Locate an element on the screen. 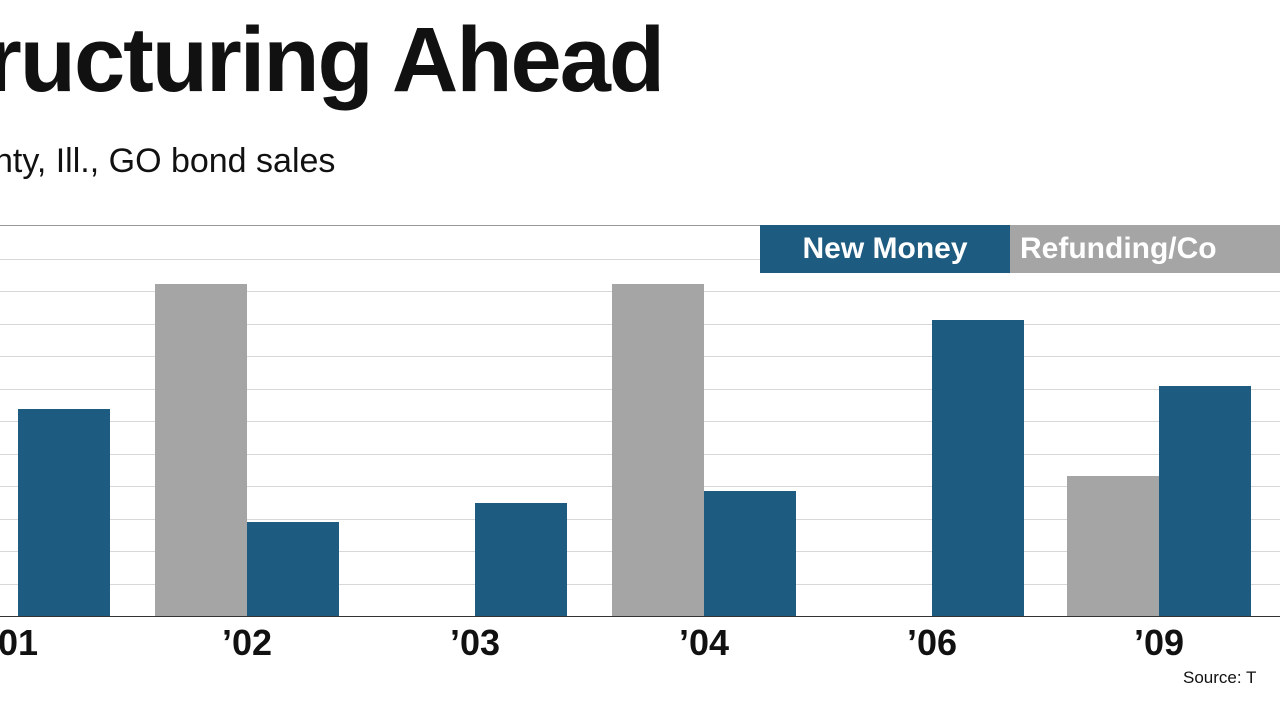 This screenshot has height=720, width=1280. x-axis-label: ’04 is located at coordinates (704, 642).